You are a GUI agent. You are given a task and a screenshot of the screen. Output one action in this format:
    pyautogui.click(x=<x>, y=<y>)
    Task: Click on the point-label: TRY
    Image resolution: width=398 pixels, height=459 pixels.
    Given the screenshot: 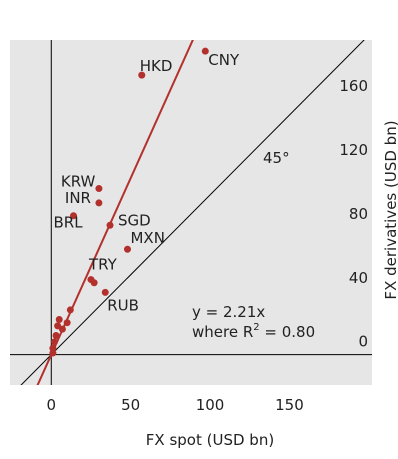 What is the action you would take?
    pyautogui.click(x=103, y=265)
    